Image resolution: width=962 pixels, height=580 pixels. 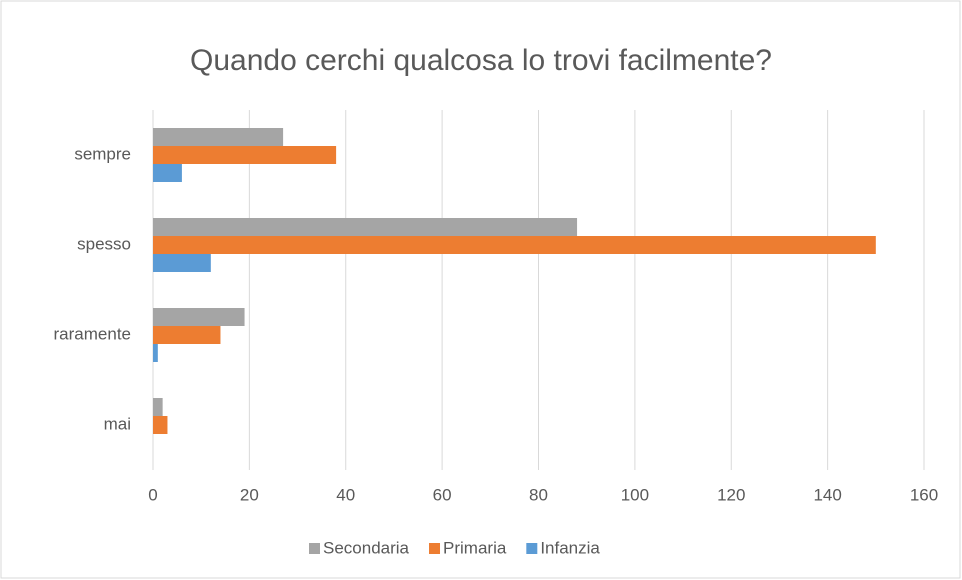 What do you see at coordinates (924, 494) in the screenshot?
I see `x-tick-label: 160` at bounding box center [924, 494].